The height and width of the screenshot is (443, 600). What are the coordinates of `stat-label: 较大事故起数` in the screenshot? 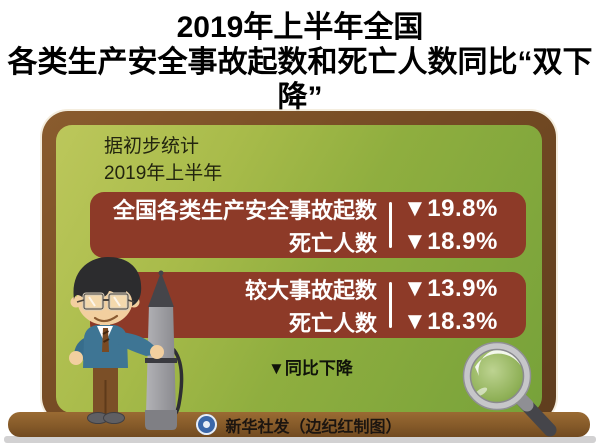 It's located at (310, 290).